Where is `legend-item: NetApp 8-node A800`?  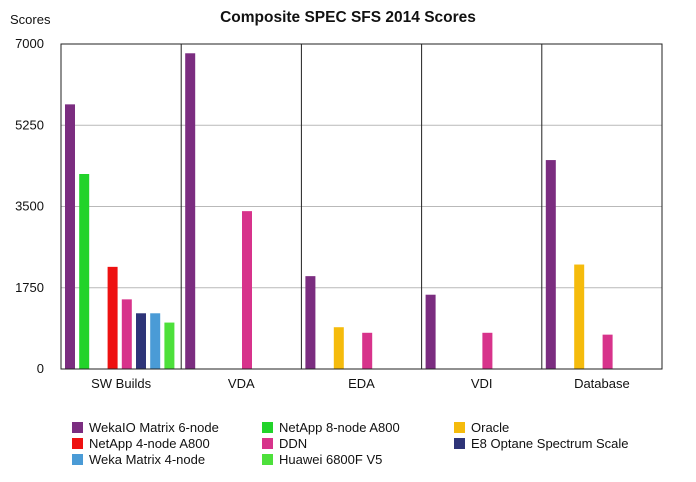 legend-item: NetApp 8-node A800 is located at coordinates (331, 427).